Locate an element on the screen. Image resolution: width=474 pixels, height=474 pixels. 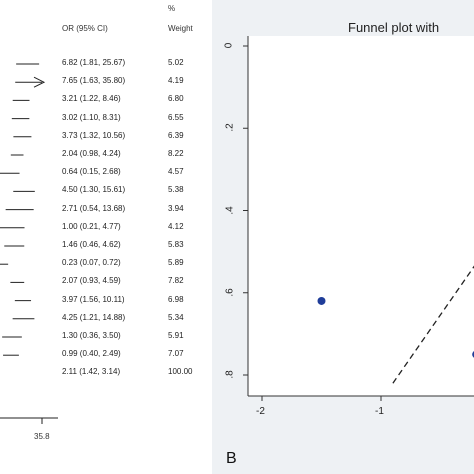
study-or-text: 1.00 (0.21, 4.77) is located at coordinates (91, 226).